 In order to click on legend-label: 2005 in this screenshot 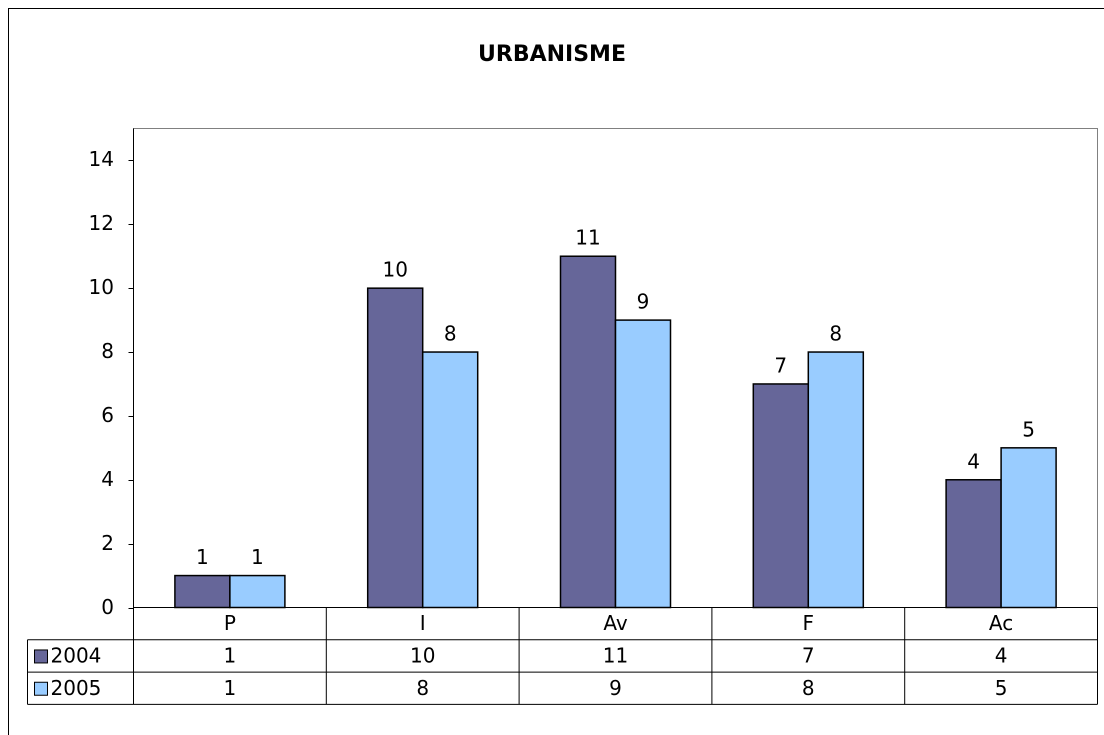, I will do `click(76, 688)`.